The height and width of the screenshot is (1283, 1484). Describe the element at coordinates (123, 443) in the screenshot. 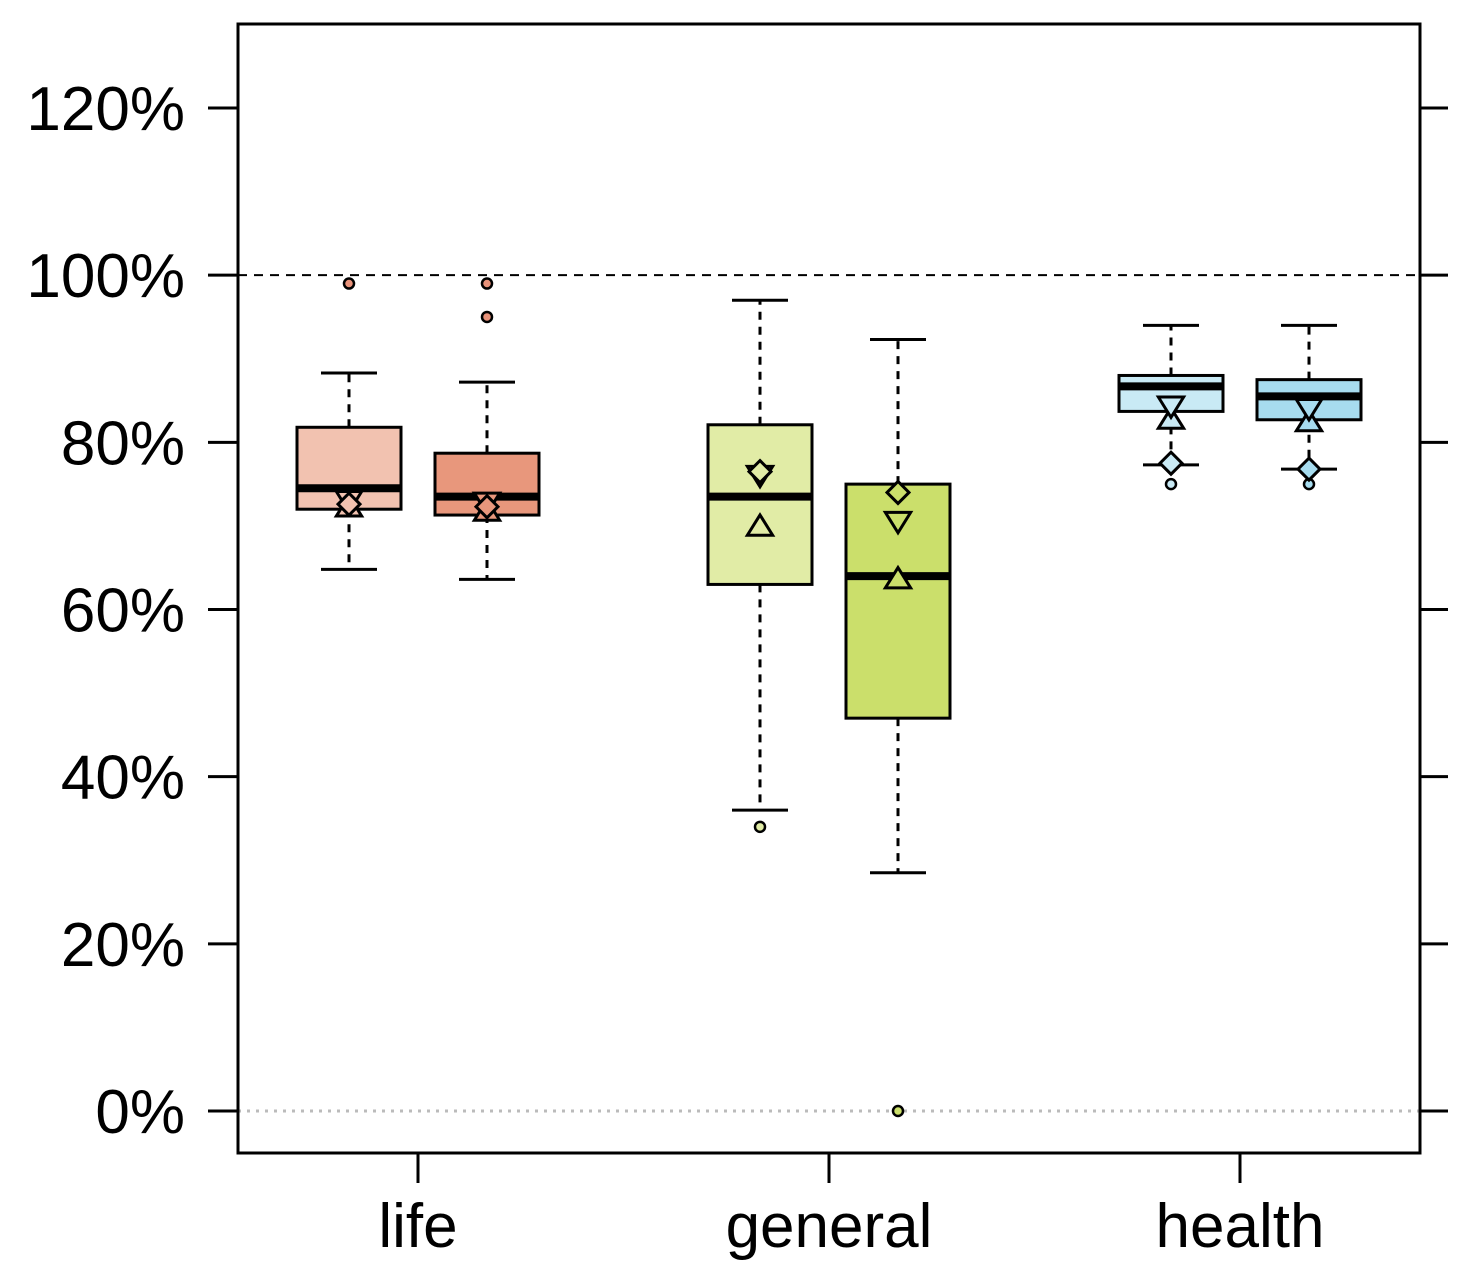

I see `y-tick-label: 80%` at that location.